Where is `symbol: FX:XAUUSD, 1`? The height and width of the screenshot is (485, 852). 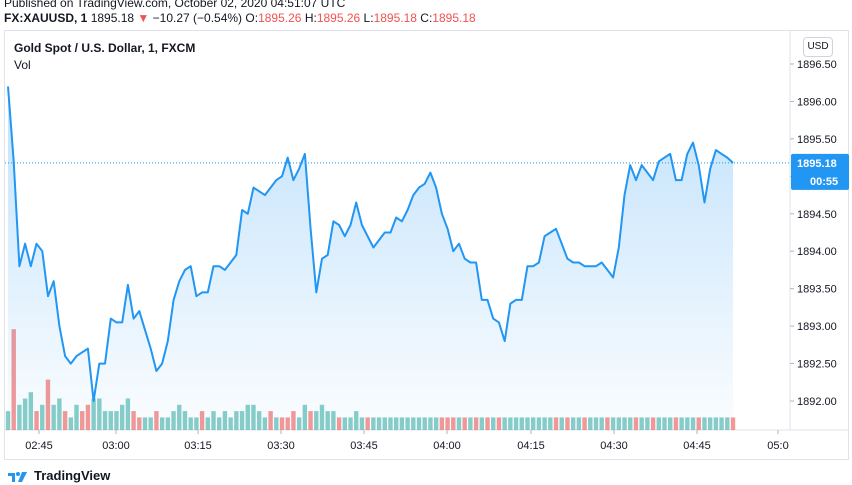
symbol: FX:XAUUSD, 1 is located at coordinates (46, 18).